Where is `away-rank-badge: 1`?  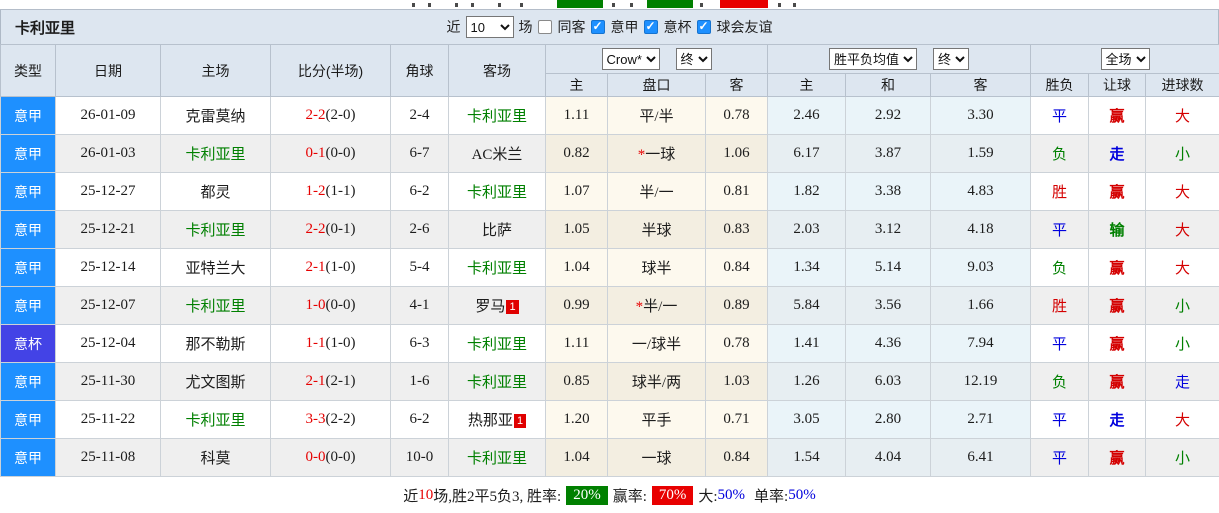 away-rank-badge: 1 is located at coordinates (512, 307).